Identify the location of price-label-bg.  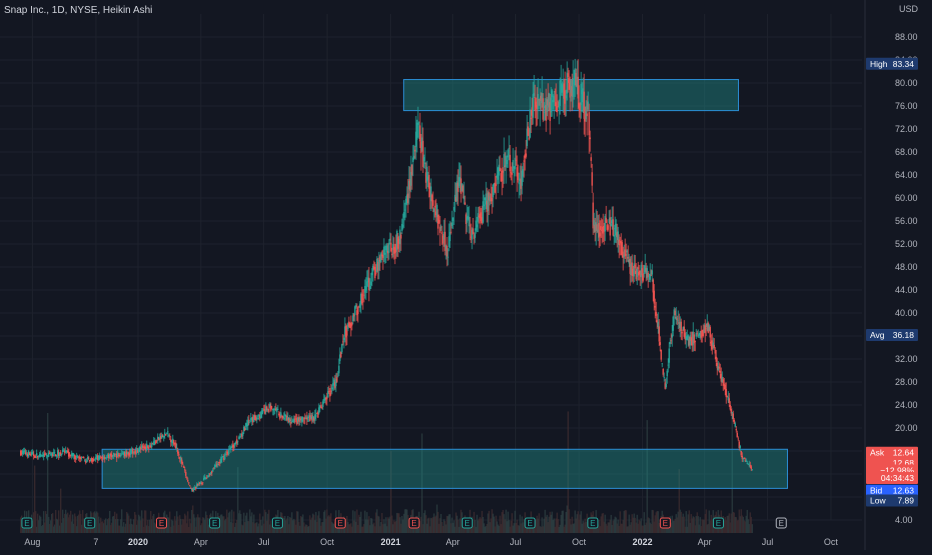
(892, 452).